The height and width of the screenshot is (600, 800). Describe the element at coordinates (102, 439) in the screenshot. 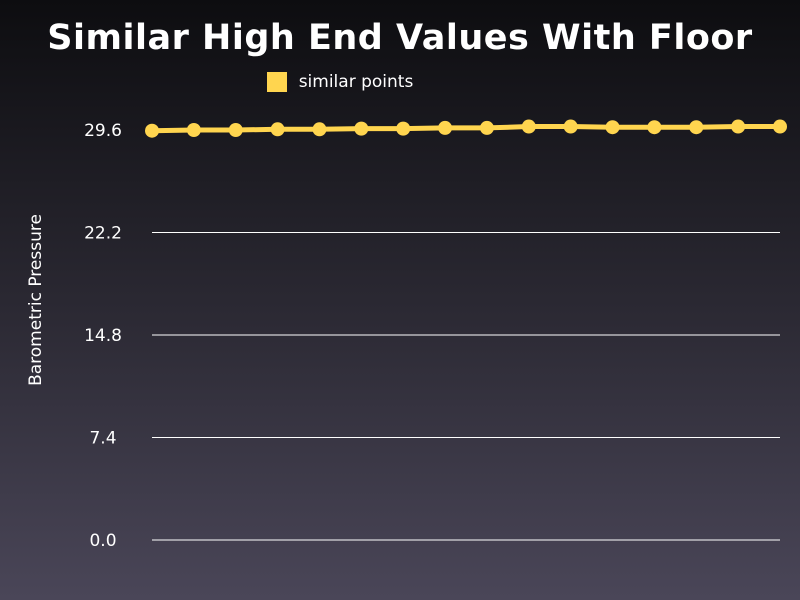

I see `y-tick-label: 7.4` at that location.